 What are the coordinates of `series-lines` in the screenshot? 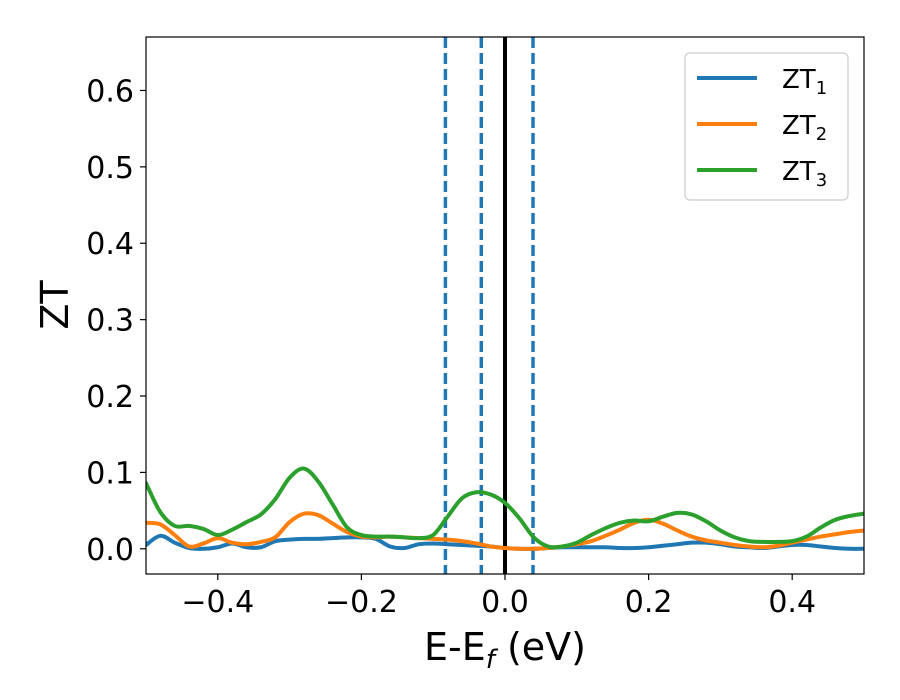 It's located at (505, 508).